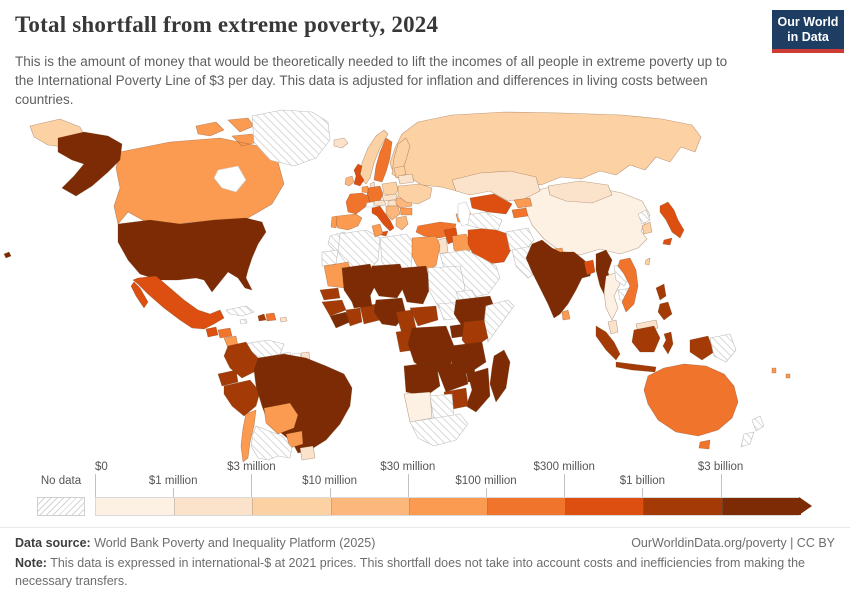 Image resolution: width=850 pixels, height=600 pixels. What do you see at coordinates (422, 379) in the screenshot?
I see `country-angola` at bounding box center [422, 379].